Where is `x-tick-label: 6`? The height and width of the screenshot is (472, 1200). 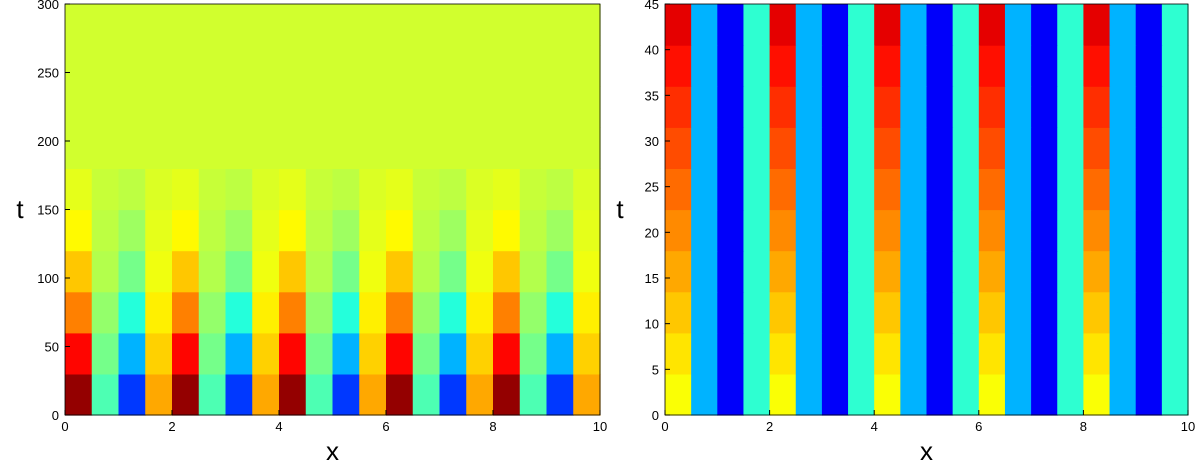 x-tick-label: 6 is located at coordinates (385, 426).